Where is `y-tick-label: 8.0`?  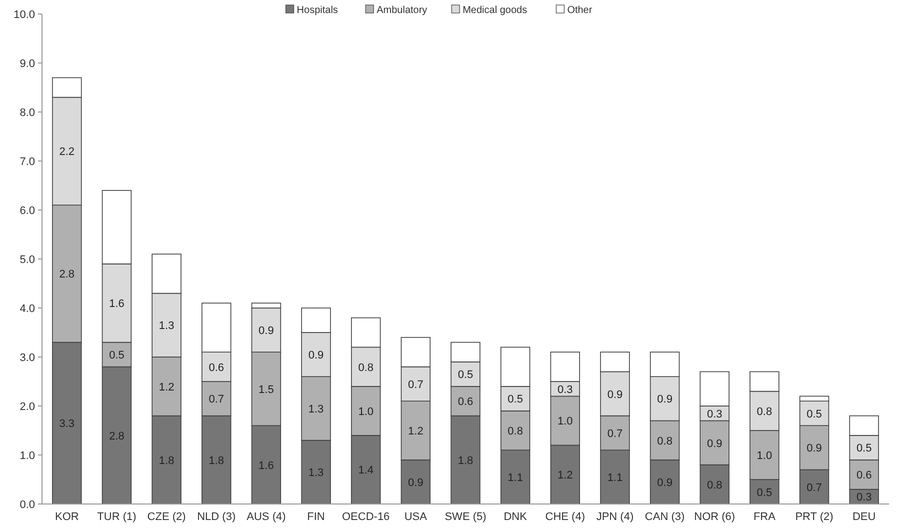
y-tick-label: 8.0 is located at coordinates (27, 113).